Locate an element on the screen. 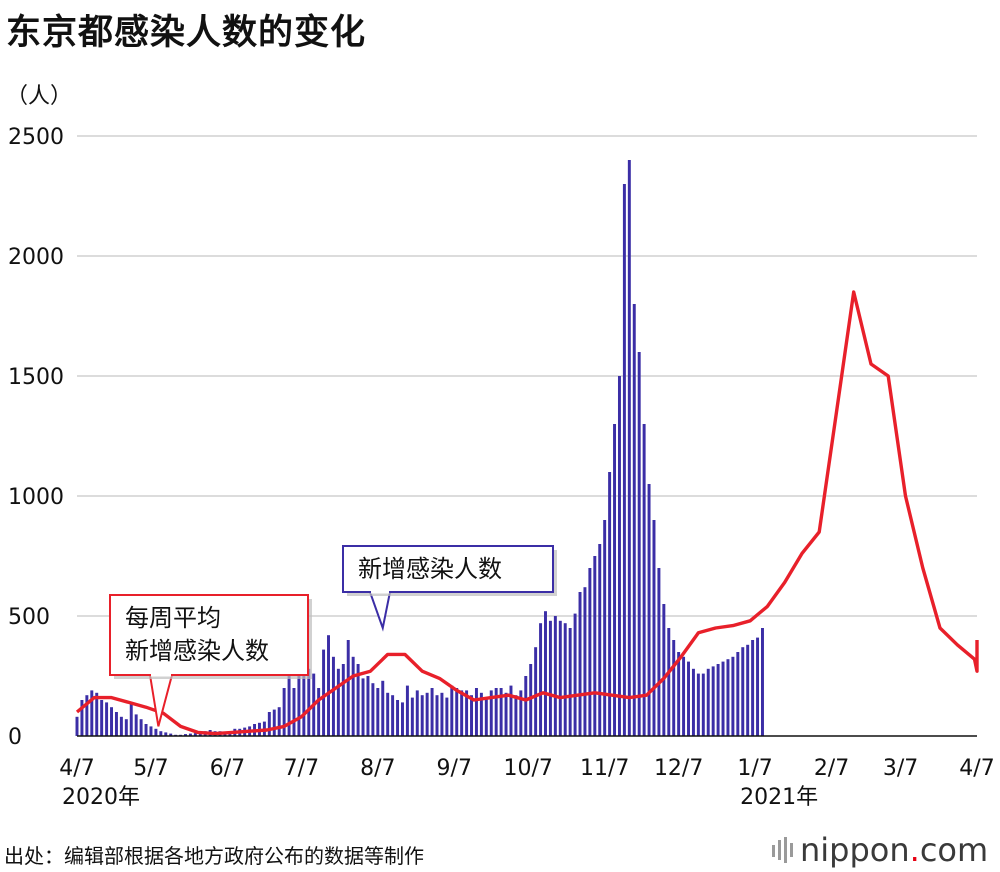 This screenshot has height=872, width=1000. callout-box is located at coordinates (448, 569).